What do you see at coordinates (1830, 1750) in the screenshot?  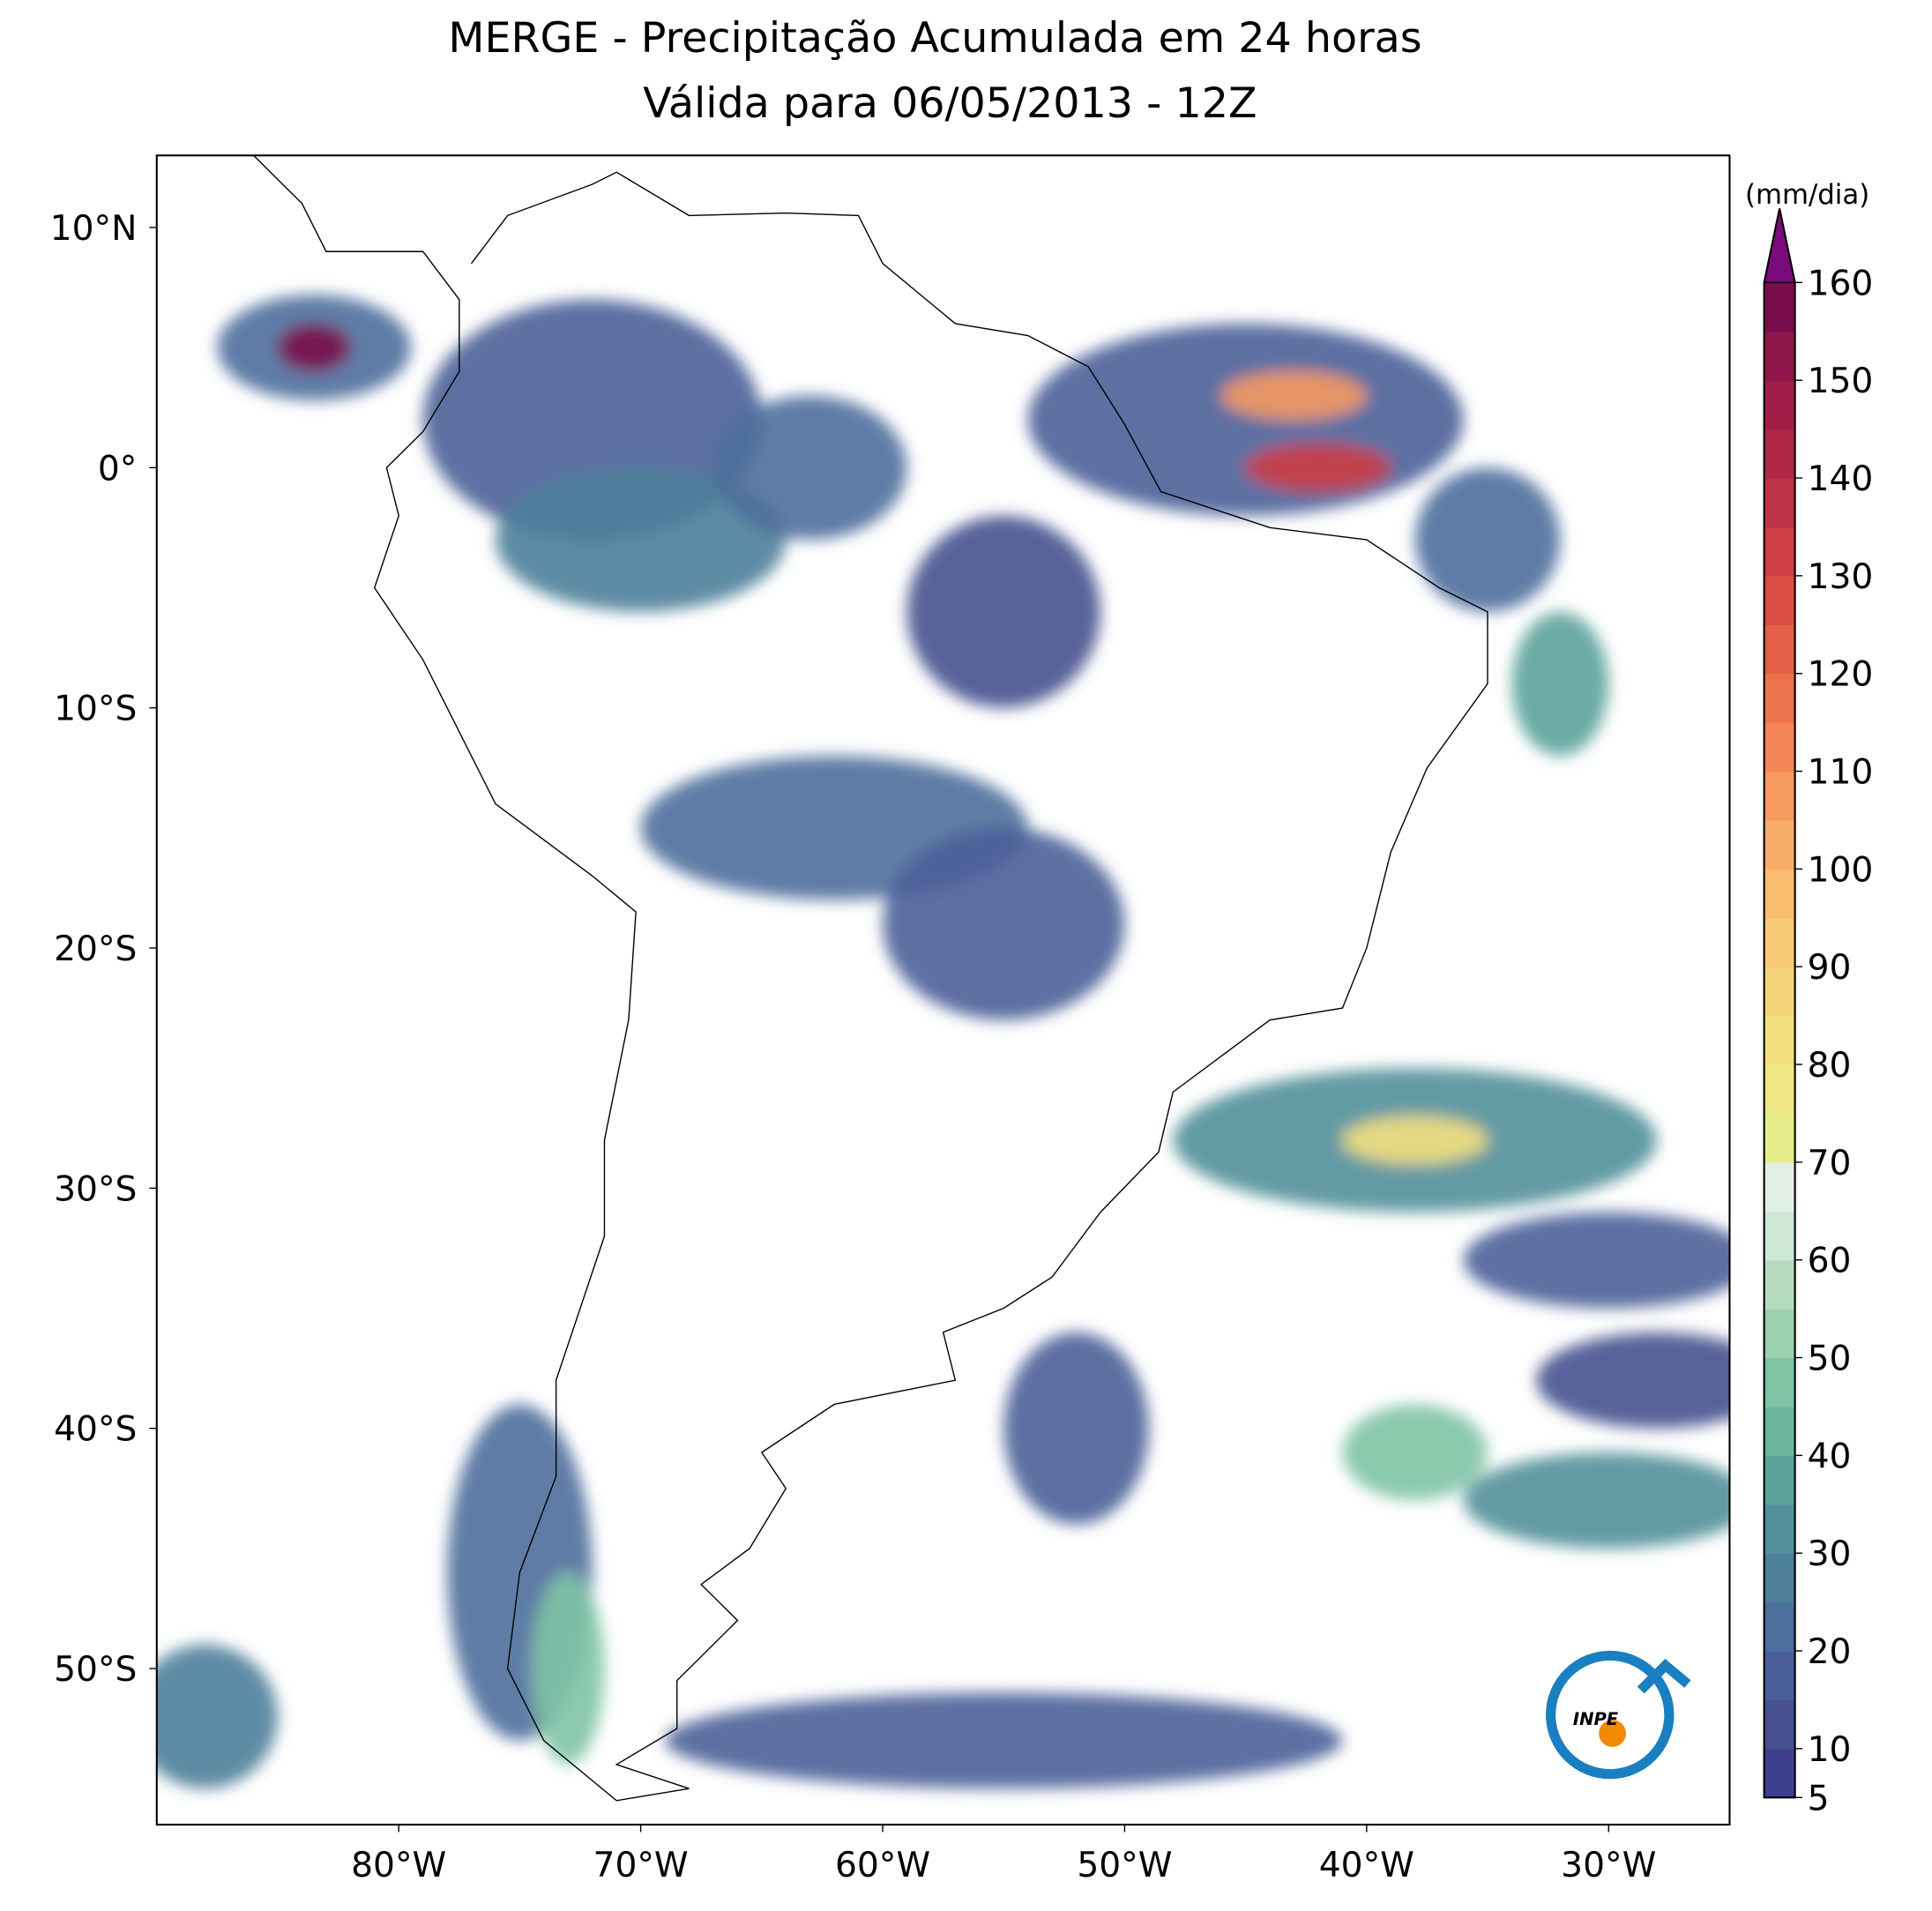 I see `colorbar-tick-label: 10` at bounding box center [1830, 1750].